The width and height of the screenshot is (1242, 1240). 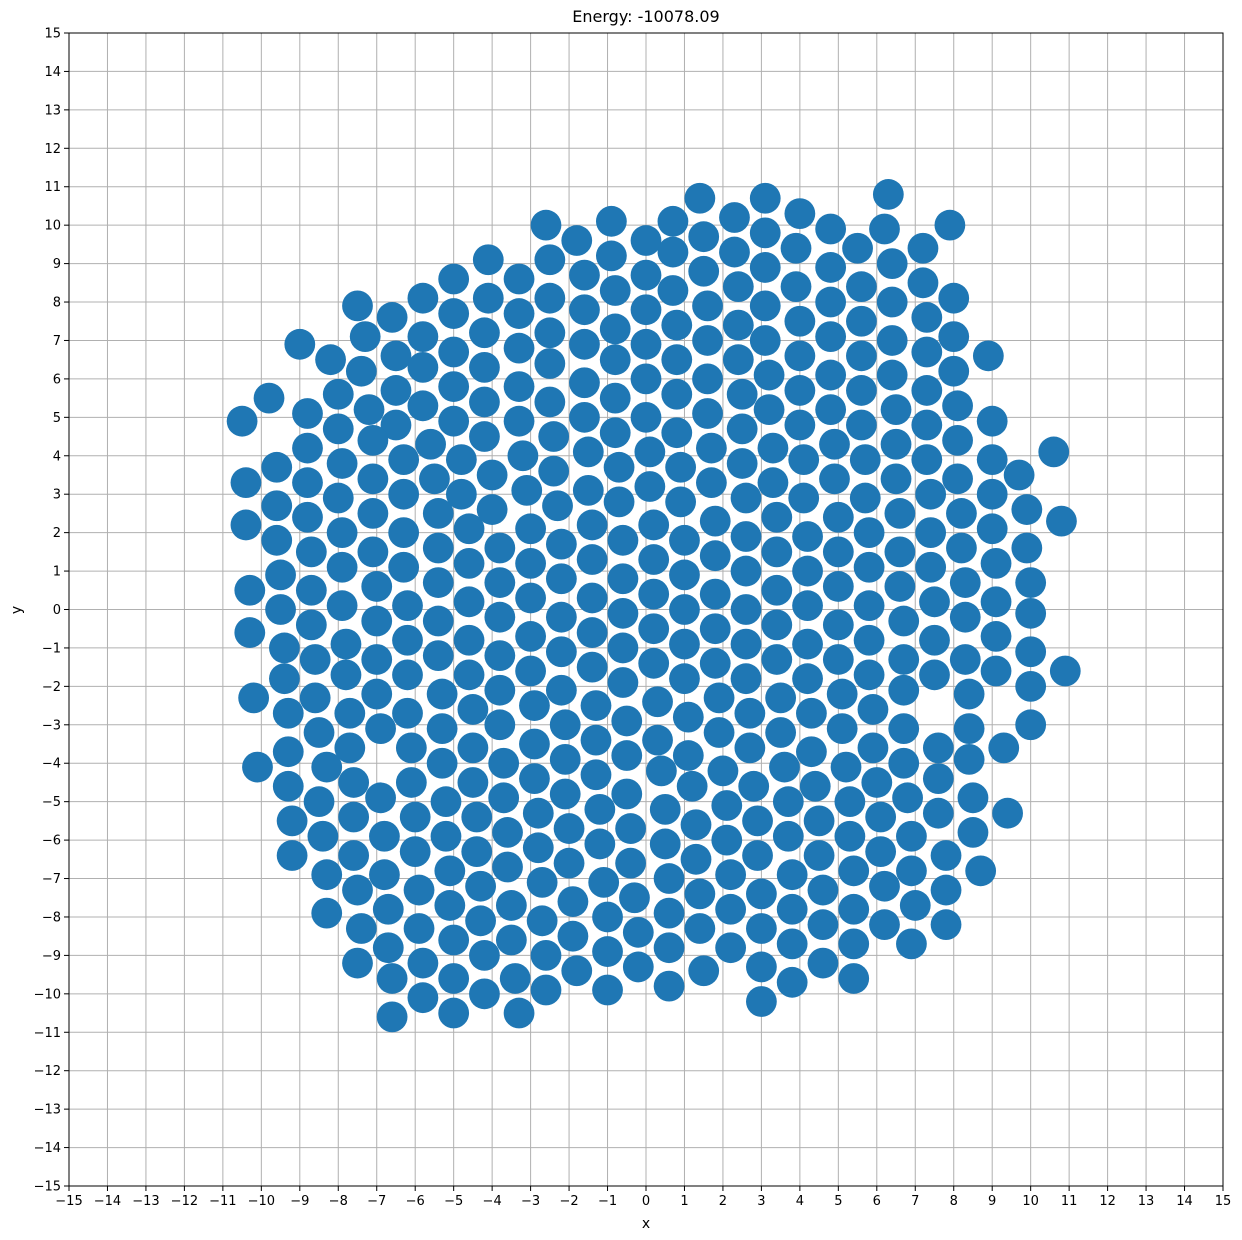 What do you see at coordinates (568, 1201) in the screenshot?
I see `x-tick-label: −2` at bounding box center [568, 1201].